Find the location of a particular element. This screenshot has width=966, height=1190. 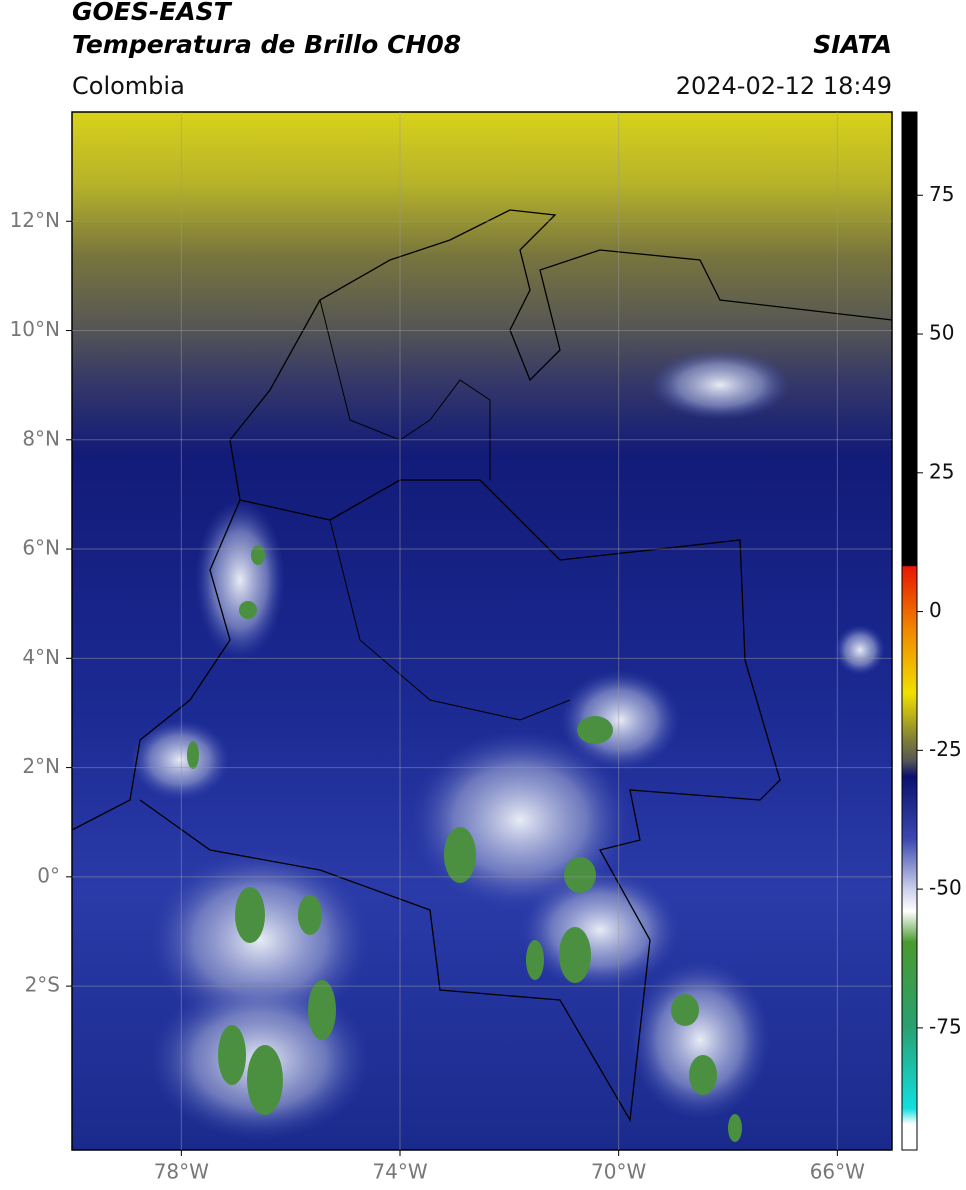

colorbar-tick-label: 0 is located at coordinates (935, 610).